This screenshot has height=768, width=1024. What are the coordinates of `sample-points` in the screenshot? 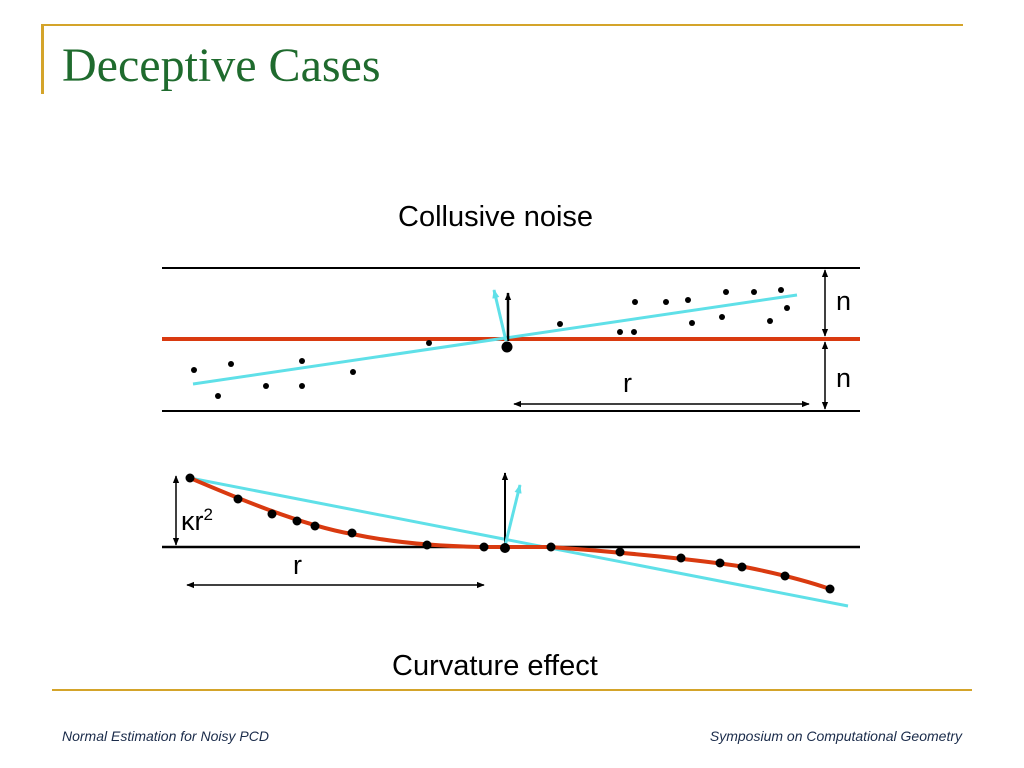 It's located at (510, 533).